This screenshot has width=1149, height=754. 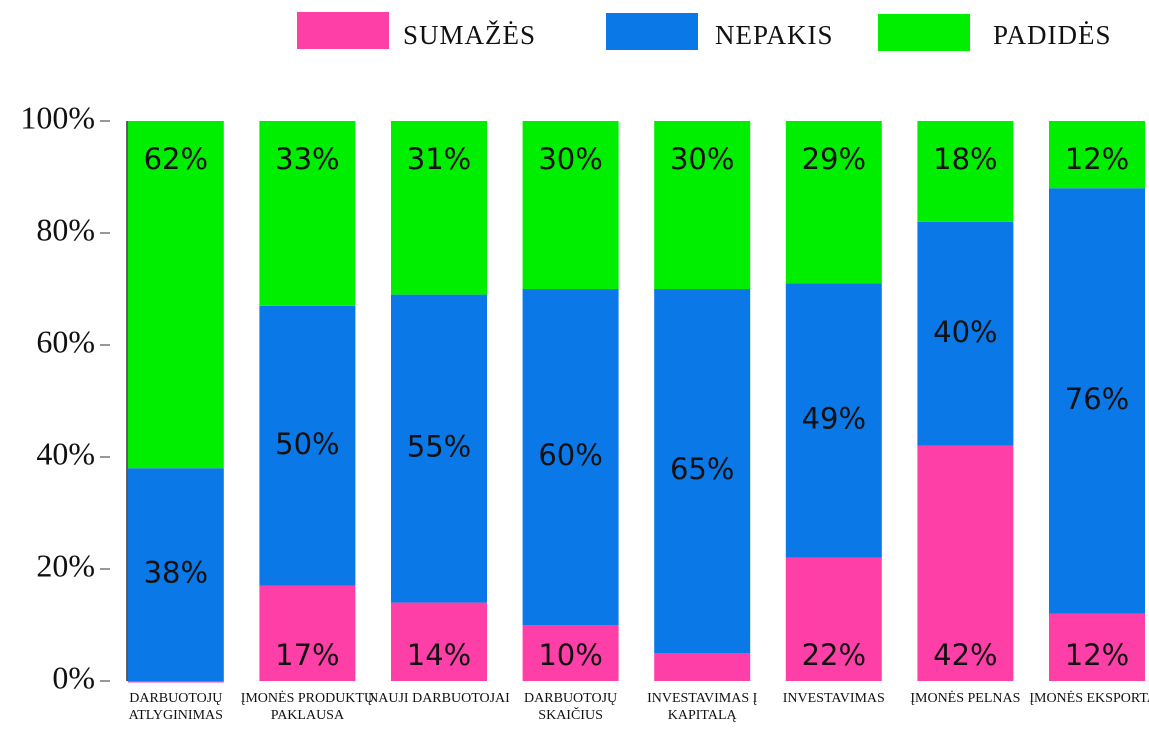 I want to click on value-label: 42%, so click(x=965, y=655).